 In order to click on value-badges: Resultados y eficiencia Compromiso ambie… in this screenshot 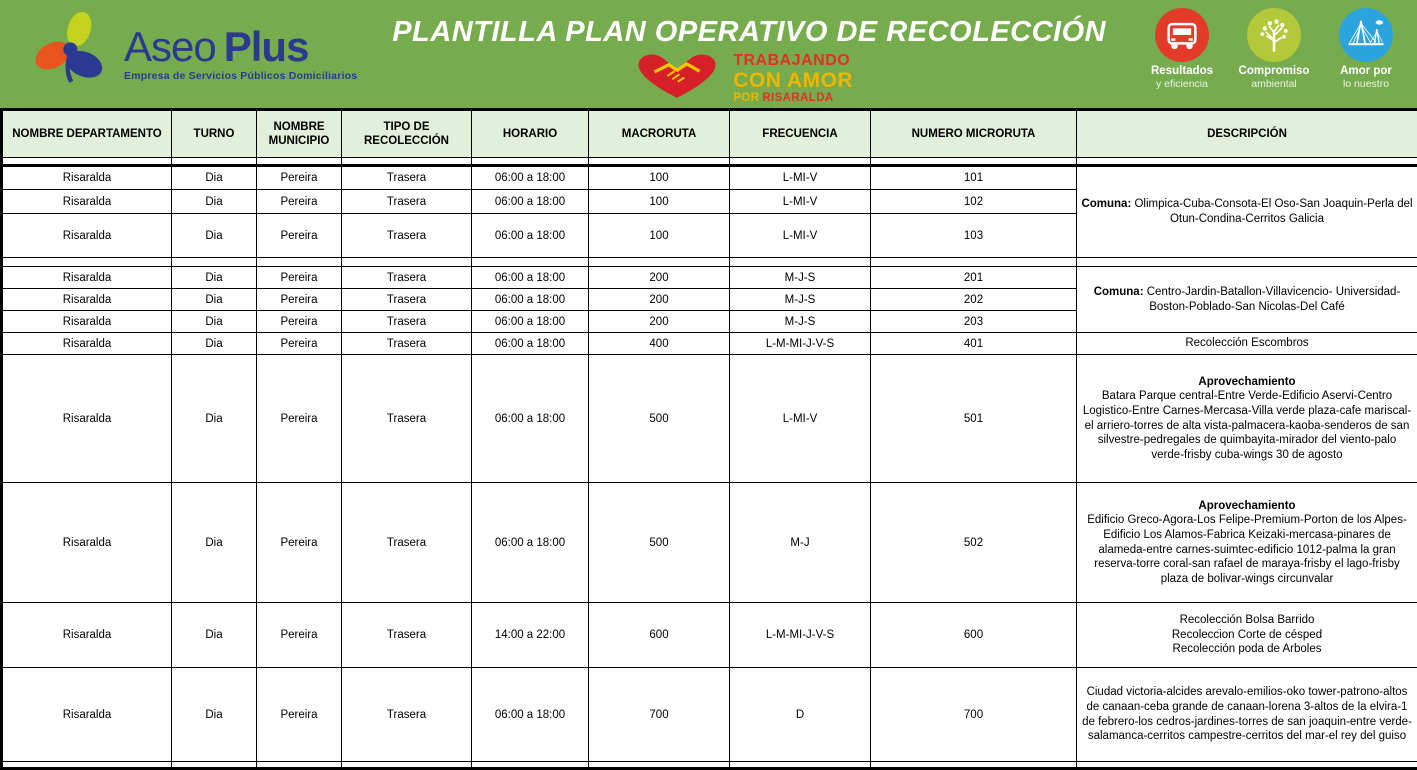, I will do `click(1274, 54)`.